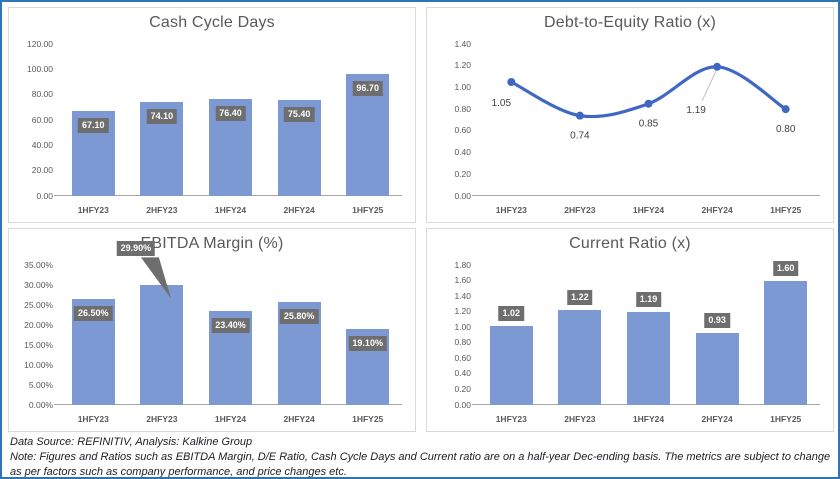 The height and width of the screenshot is (479, 840). What do you see at coordinates (717, 320) in the screenshot?
I see `data-label: 0.93` at bounding box center [717, 320].